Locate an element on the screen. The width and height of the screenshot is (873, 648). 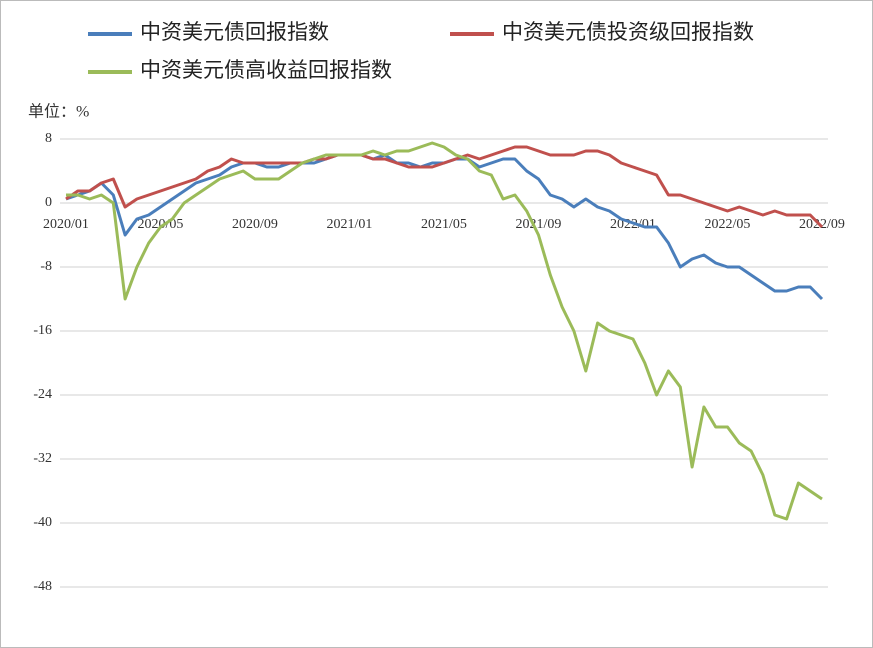
x-tick-label: 2021/01 is located at coordinates (350, 224).